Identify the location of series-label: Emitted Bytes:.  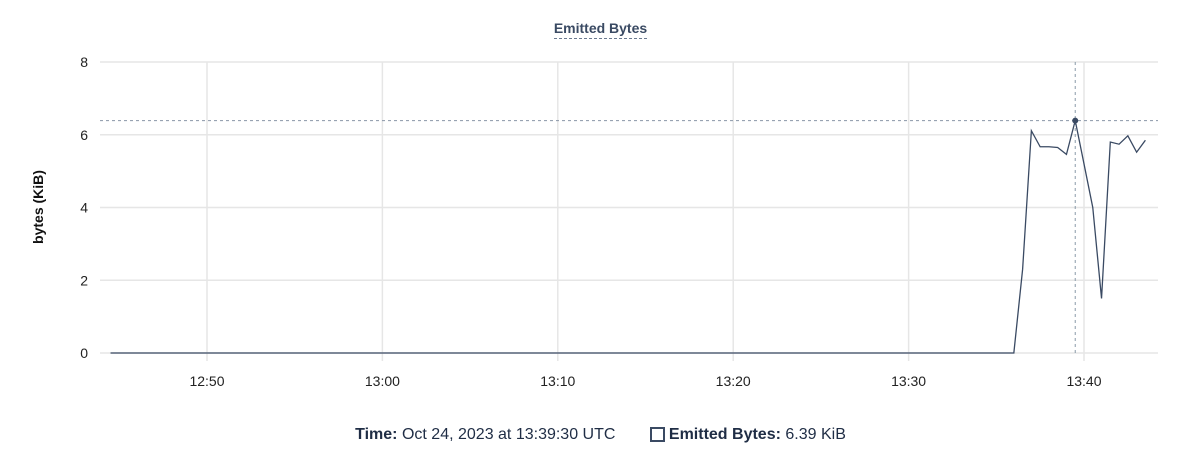
(724, 434).